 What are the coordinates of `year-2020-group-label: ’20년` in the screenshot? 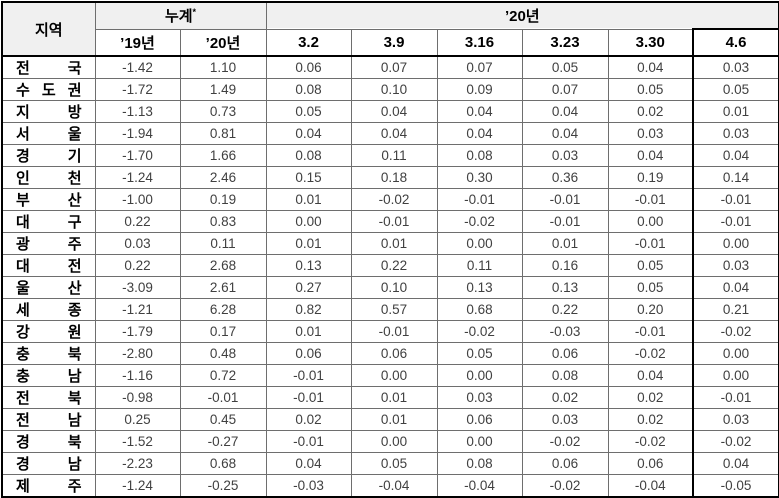 It's located at (522, 16).